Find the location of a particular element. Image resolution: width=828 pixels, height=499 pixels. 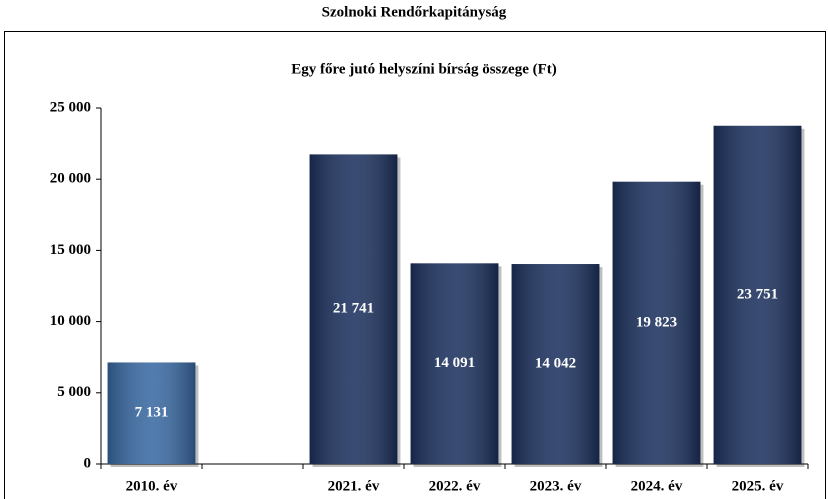

value-label: 14 091 is located at coordinates (454, 363).